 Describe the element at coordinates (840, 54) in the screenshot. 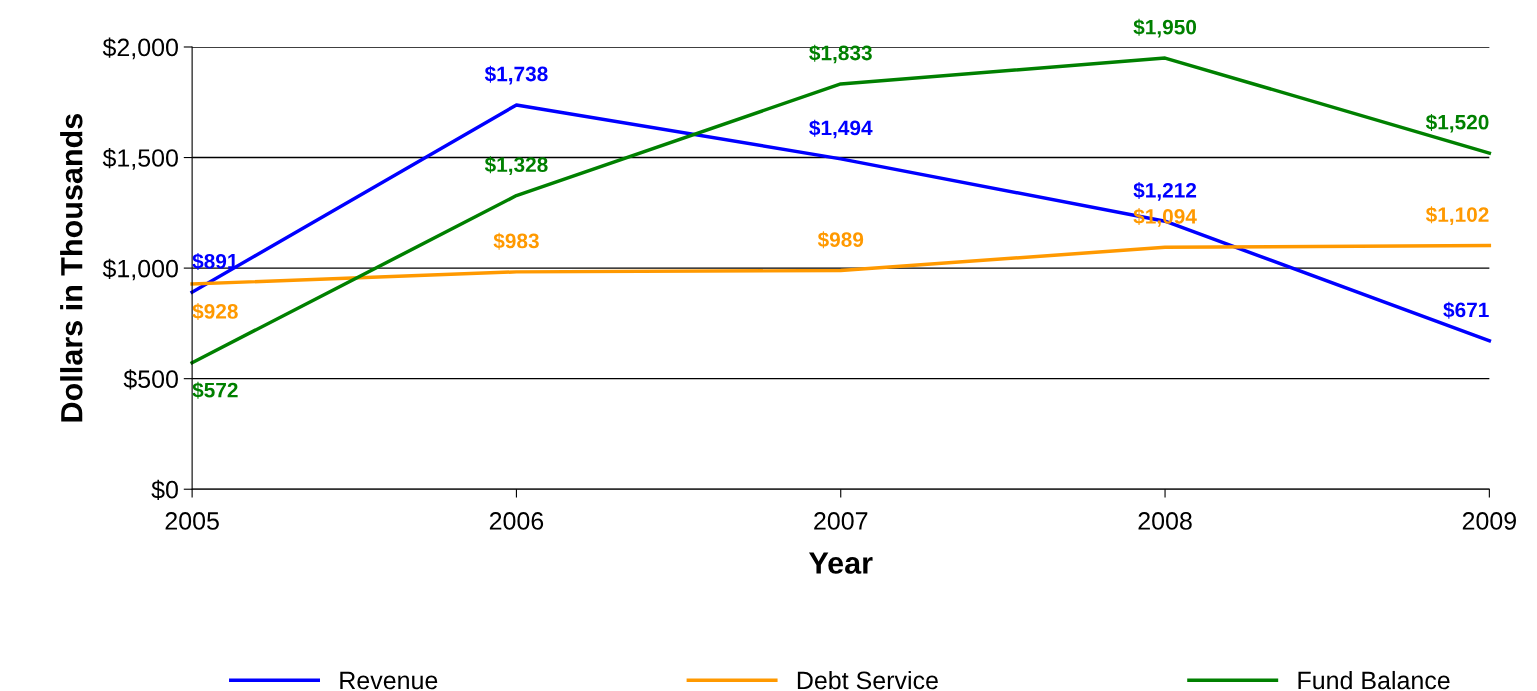

I see `data-label: $1,833` at that location.